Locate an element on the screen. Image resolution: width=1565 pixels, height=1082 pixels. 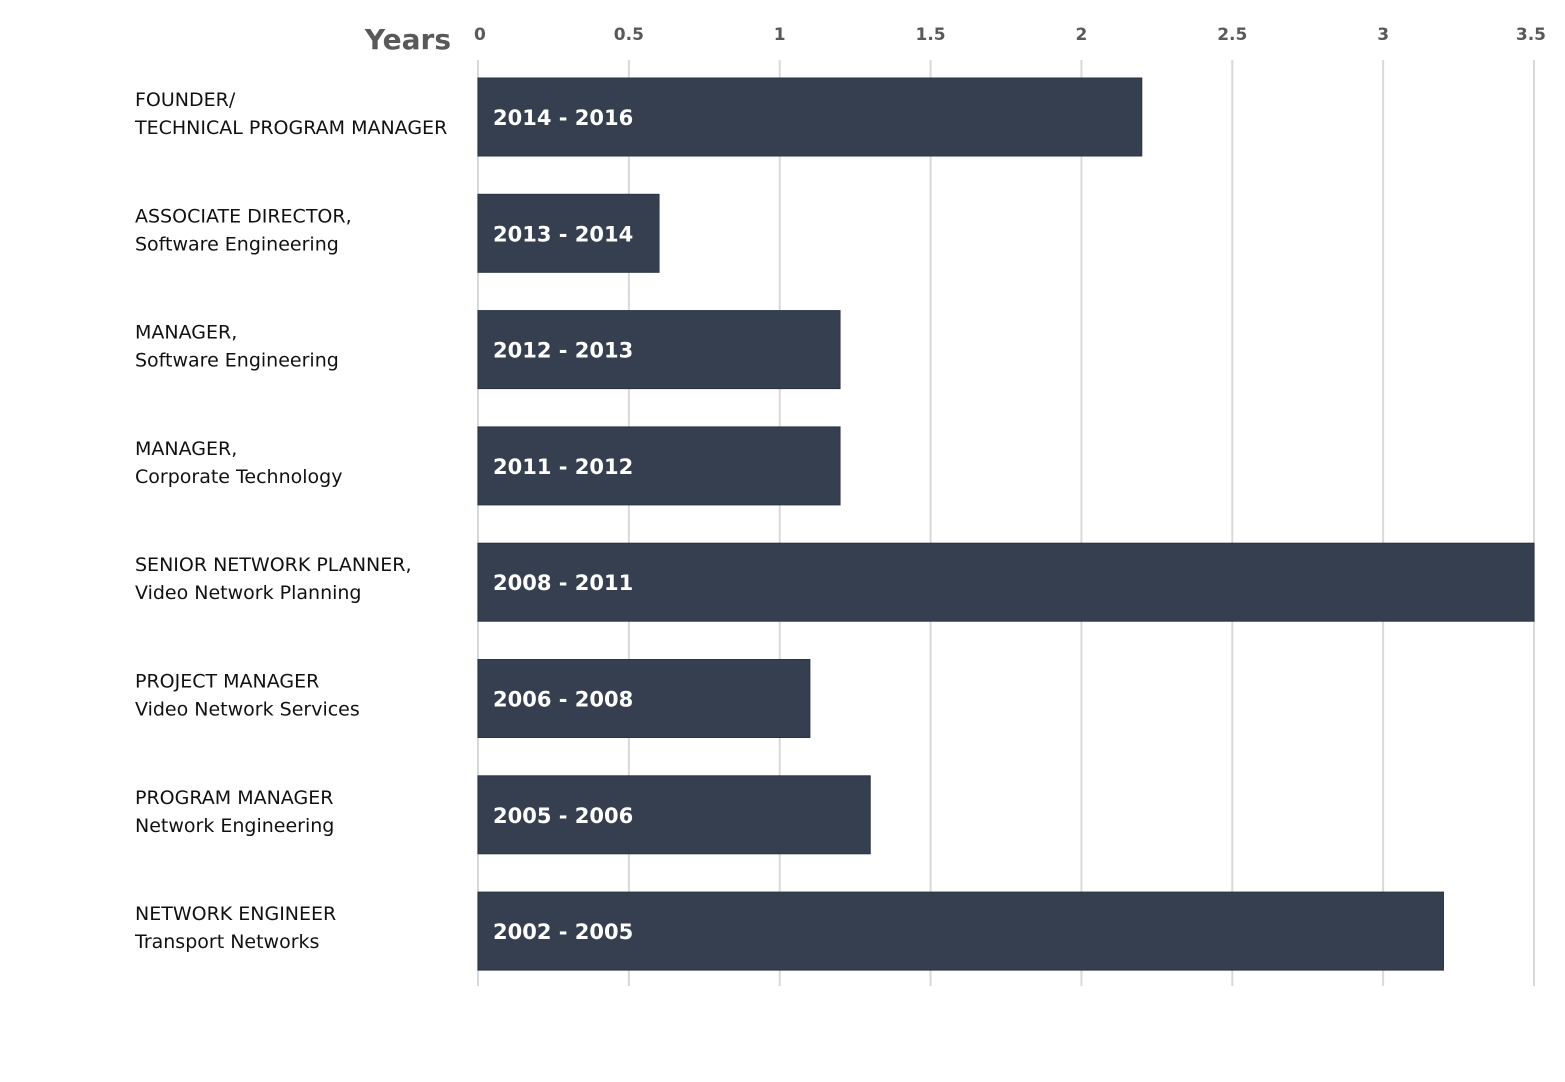
bar-data-label: 2006 - 2008 is located at coordinates (563, 700).